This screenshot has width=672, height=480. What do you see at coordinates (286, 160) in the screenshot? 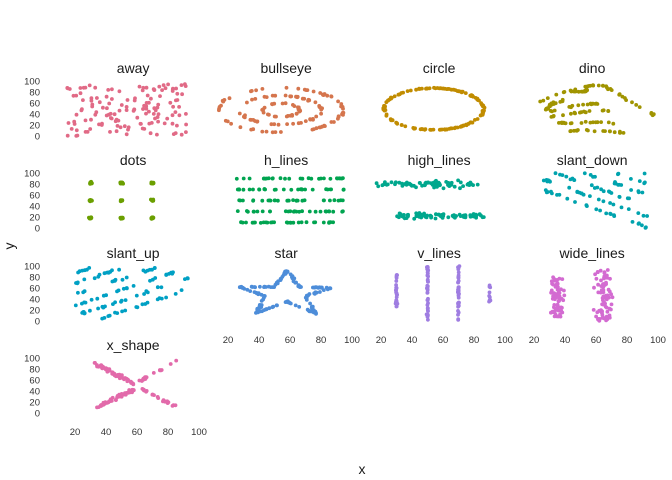
I see `panel-title: h_lines` at bounding box center [286, 160].